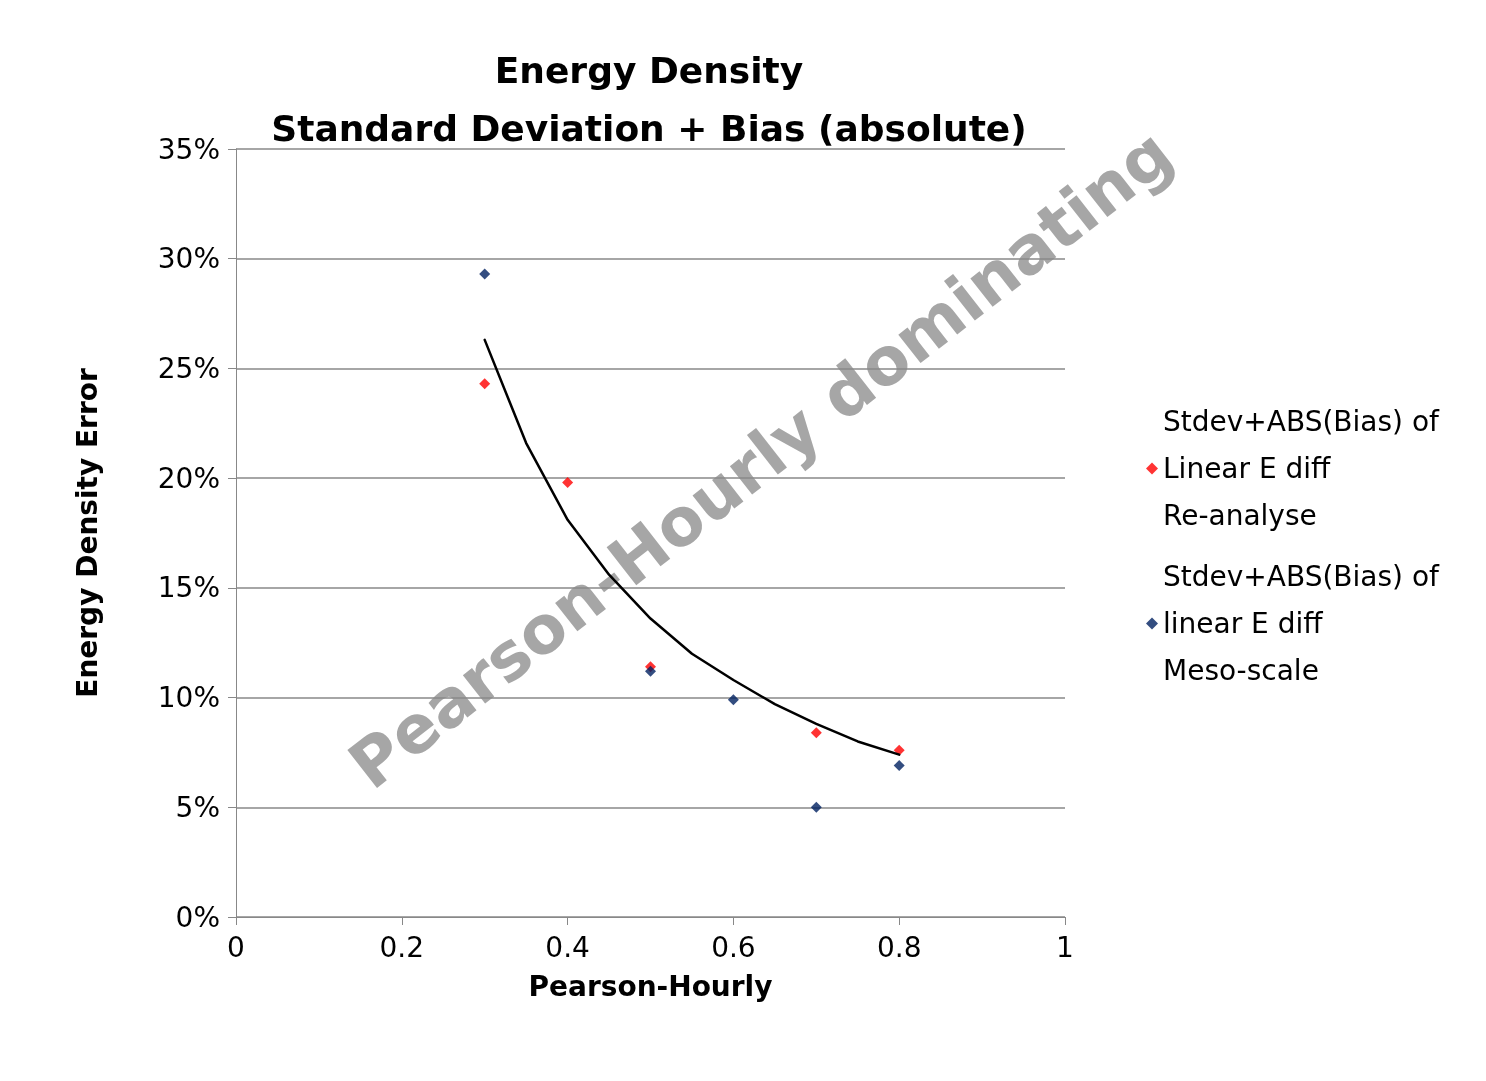  What do you see at coordinates (733, 947) in the screenshot?
I see `x-tick-label: 0.6` at bounding box center [733, 947].